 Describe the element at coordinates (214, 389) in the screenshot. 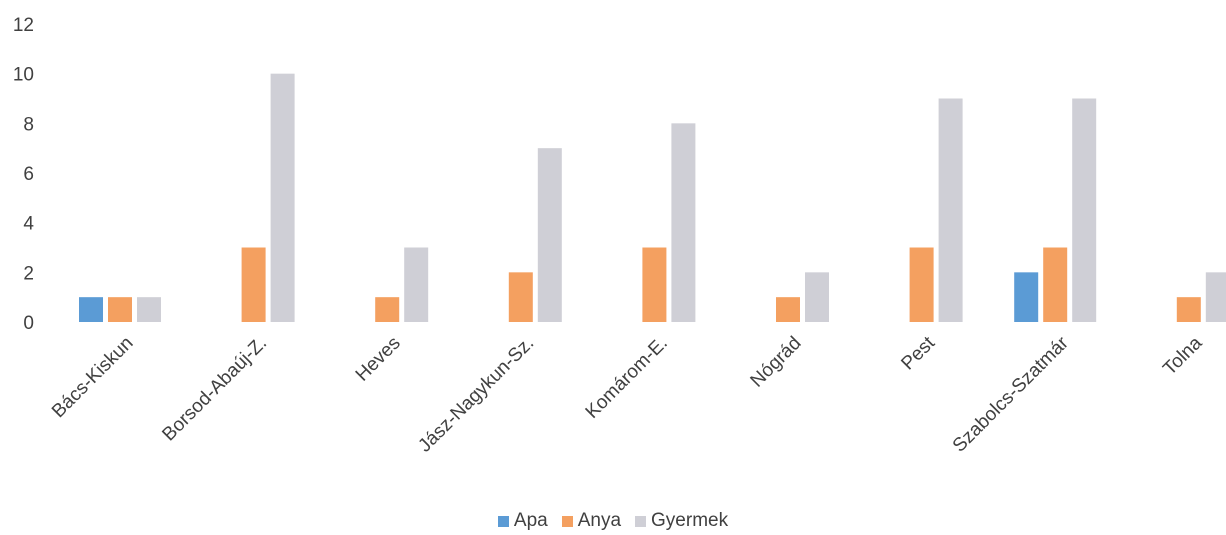

I see `x-tick-label: Borsod-Abaúj-Z.` at that location.